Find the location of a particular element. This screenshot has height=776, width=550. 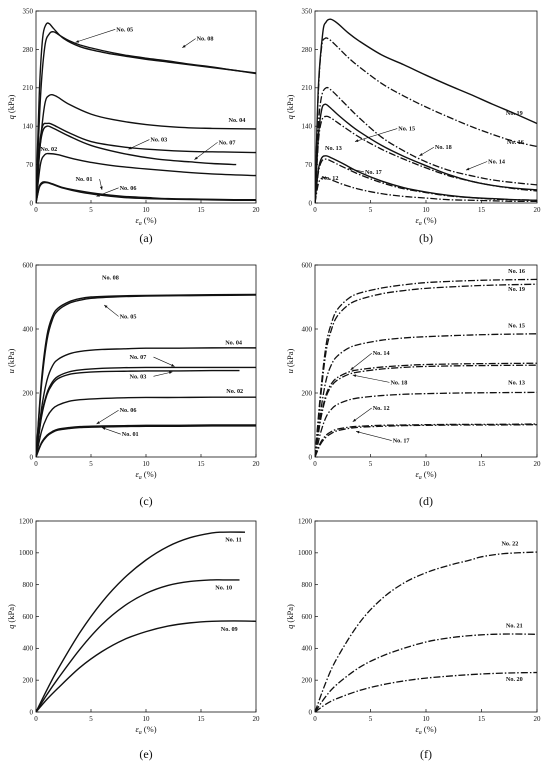

y-tick-label: 140 is located at coordinates (307, 127).